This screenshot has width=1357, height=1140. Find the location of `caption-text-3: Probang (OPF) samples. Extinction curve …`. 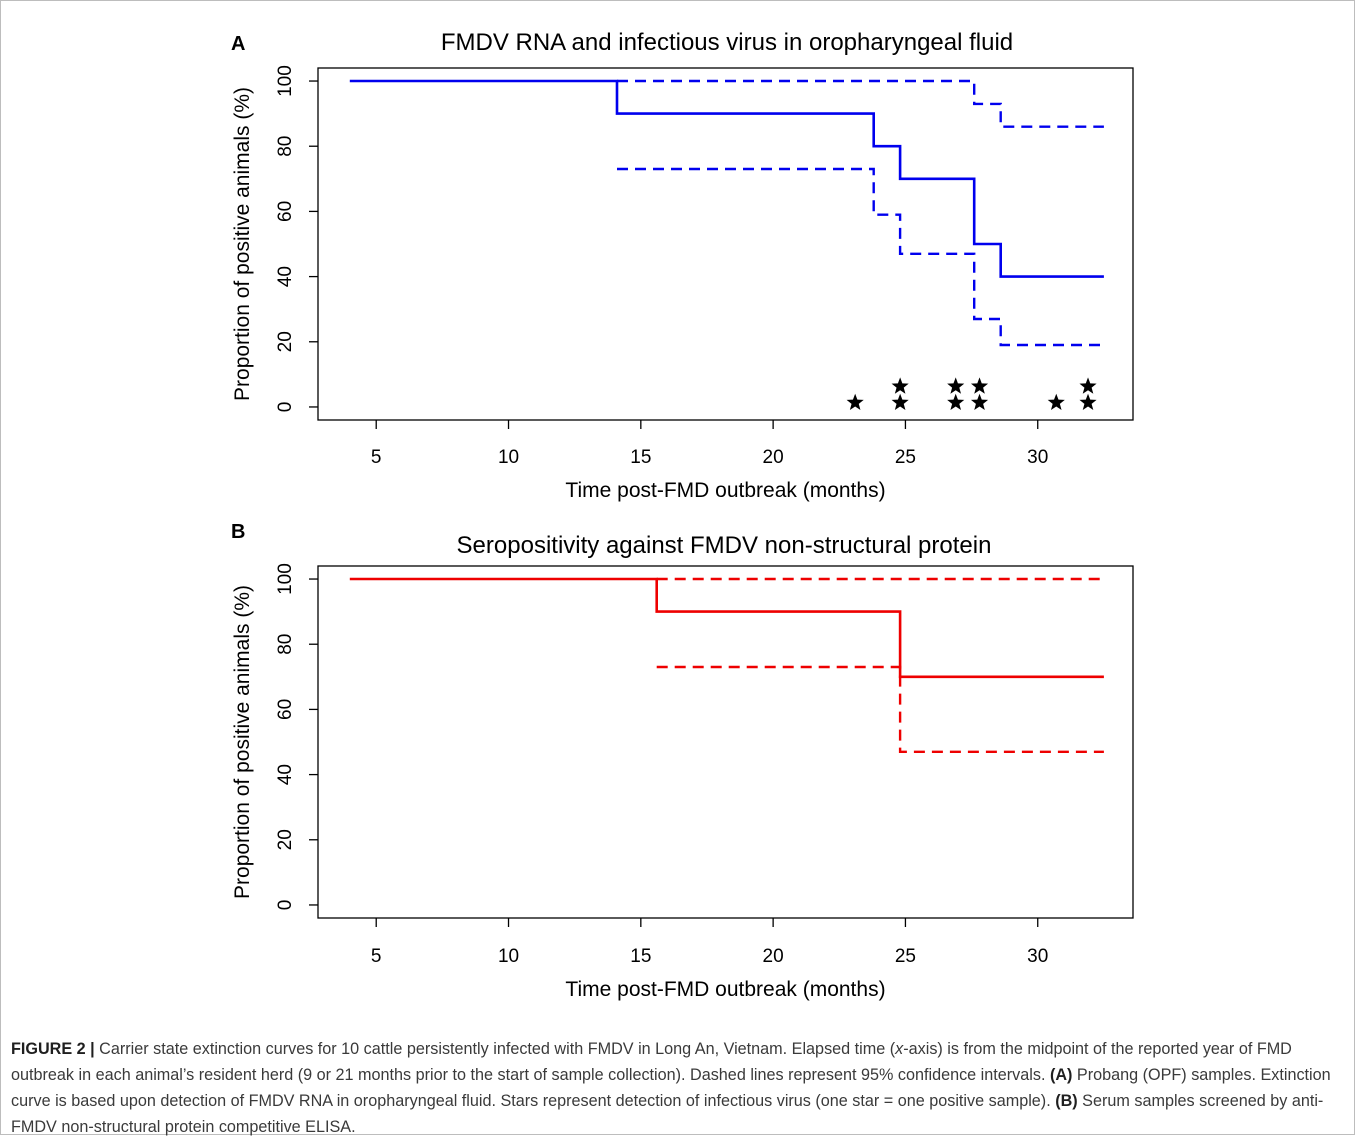

caption-text-3: Probang (OPF) samples. Extinction curve … is located at coordinates (671, 1088).